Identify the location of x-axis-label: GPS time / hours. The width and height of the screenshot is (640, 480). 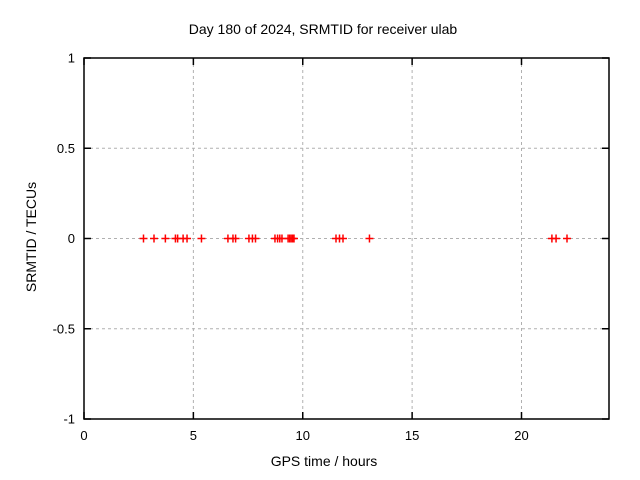
(324, 461).